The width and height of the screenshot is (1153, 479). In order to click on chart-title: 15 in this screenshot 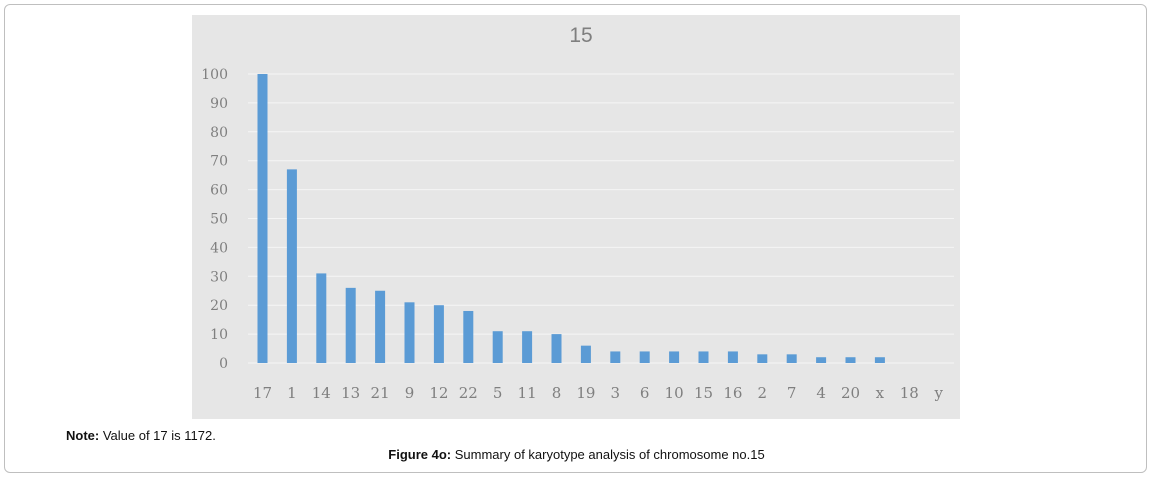, I will do `click(580, 35)`.